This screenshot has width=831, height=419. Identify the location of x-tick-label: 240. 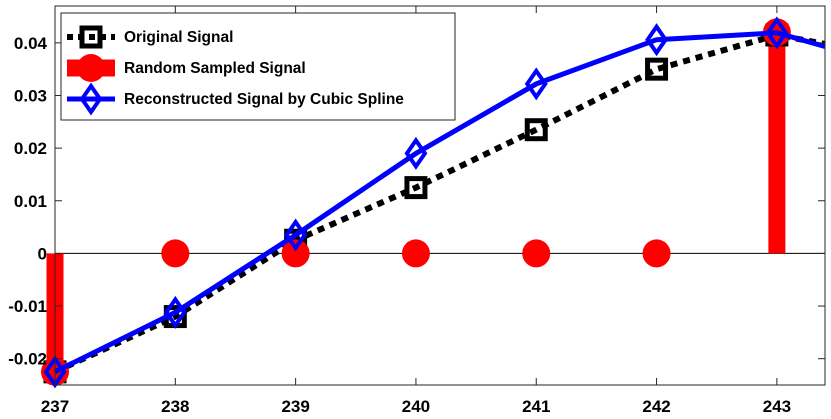
(416, 406).